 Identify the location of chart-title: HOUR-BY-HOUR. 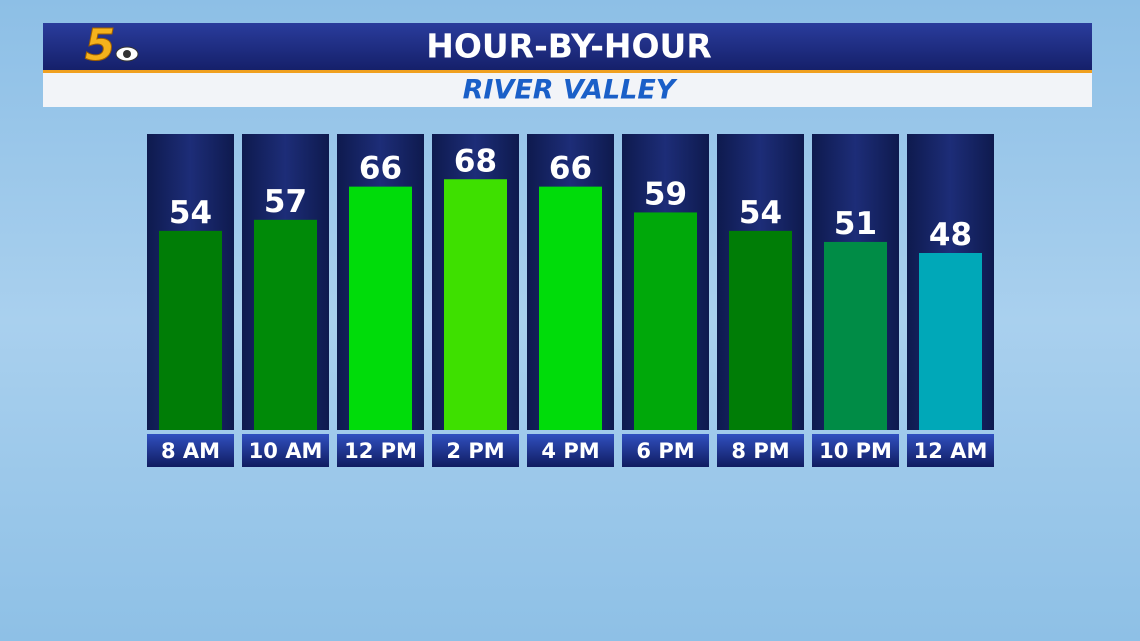
(569, 46).